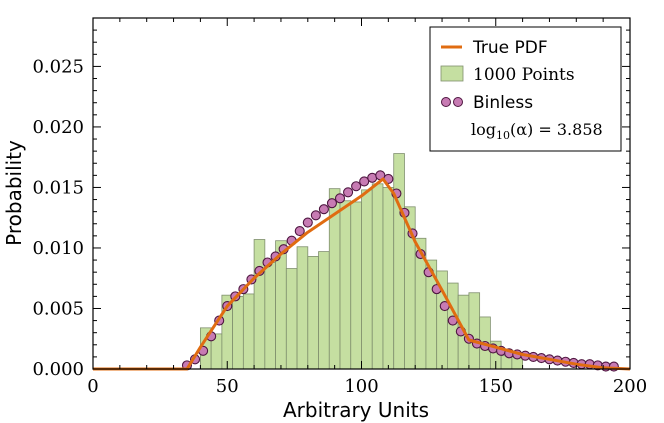 The image size is (664, 423). Describe the element at coordinates (496, 386) in the screenshot. I see `x-tick-label: 150` at that location.